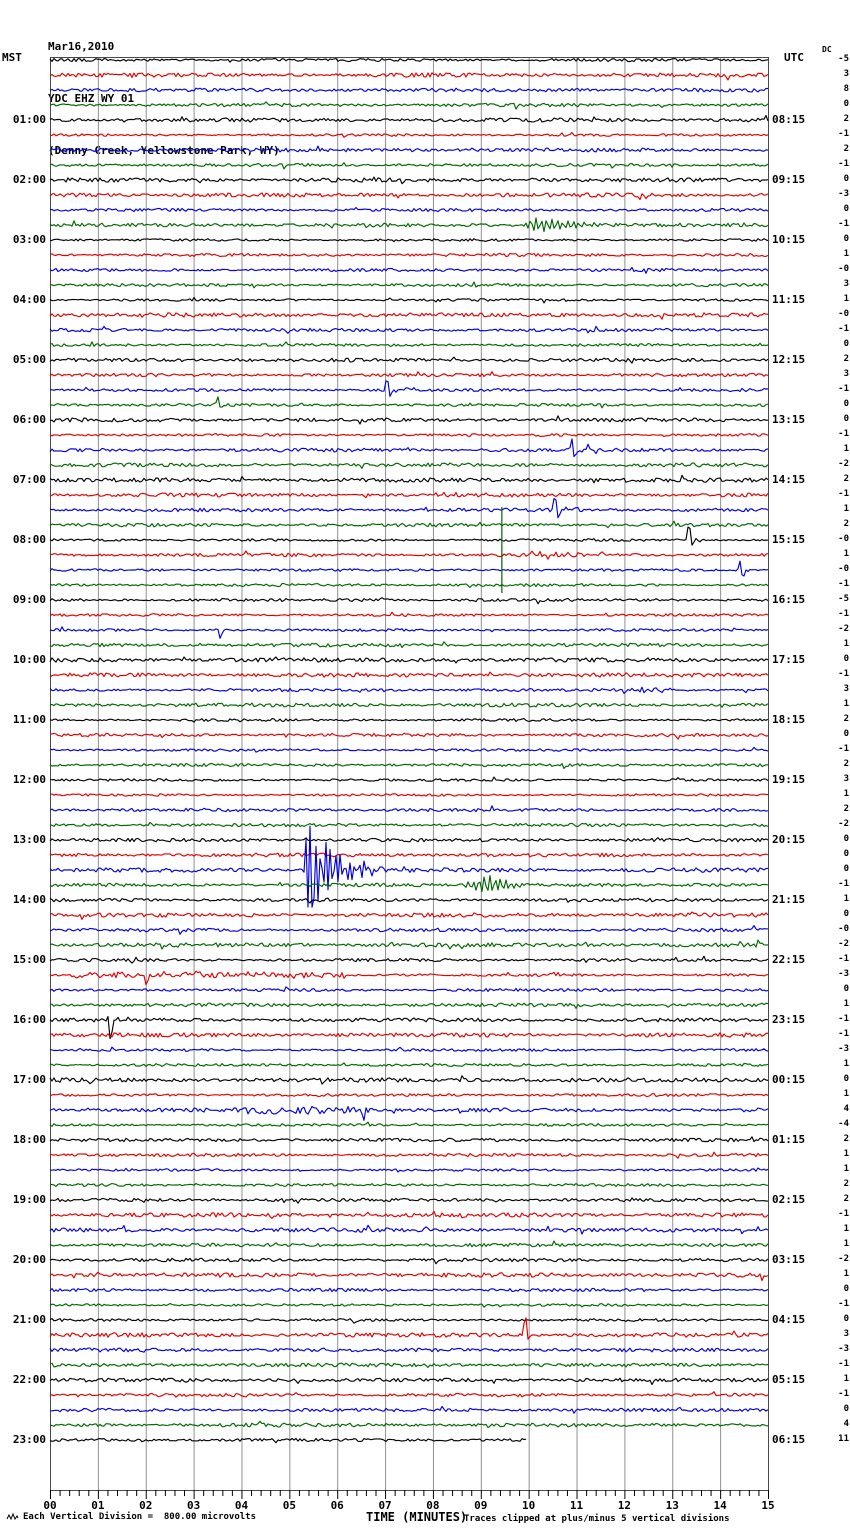 Image resolution: width=850 pixels, height=1534 pixels. Describe the element at coordinates (29, 299) in the screenshot. I see `mst-time-label: 04:00` at that location.